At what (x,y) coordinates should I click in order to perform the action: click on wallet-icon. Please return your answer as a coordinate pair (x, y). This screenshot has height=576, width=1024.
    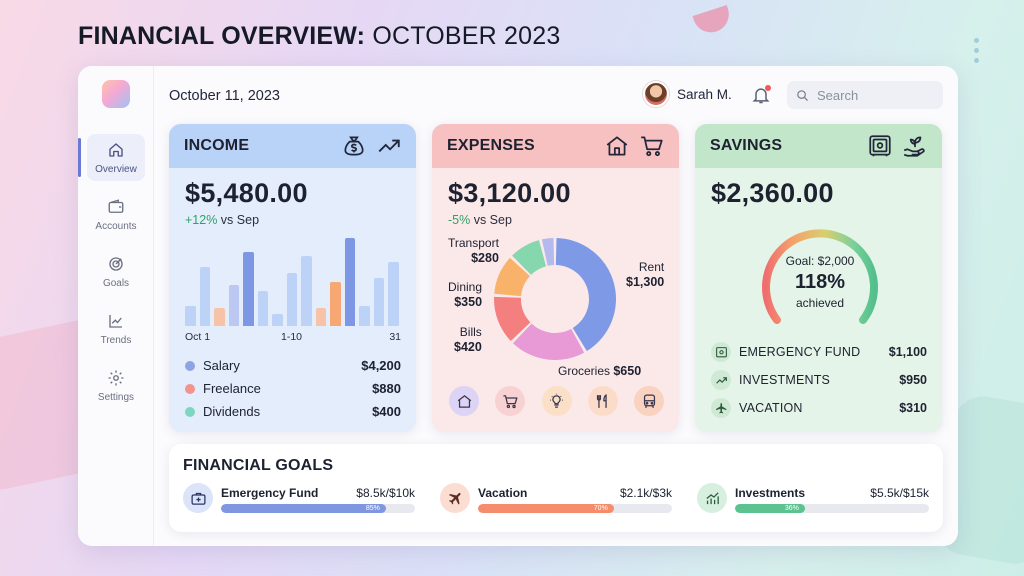
    Looking at the image, I should click on (116, 205).